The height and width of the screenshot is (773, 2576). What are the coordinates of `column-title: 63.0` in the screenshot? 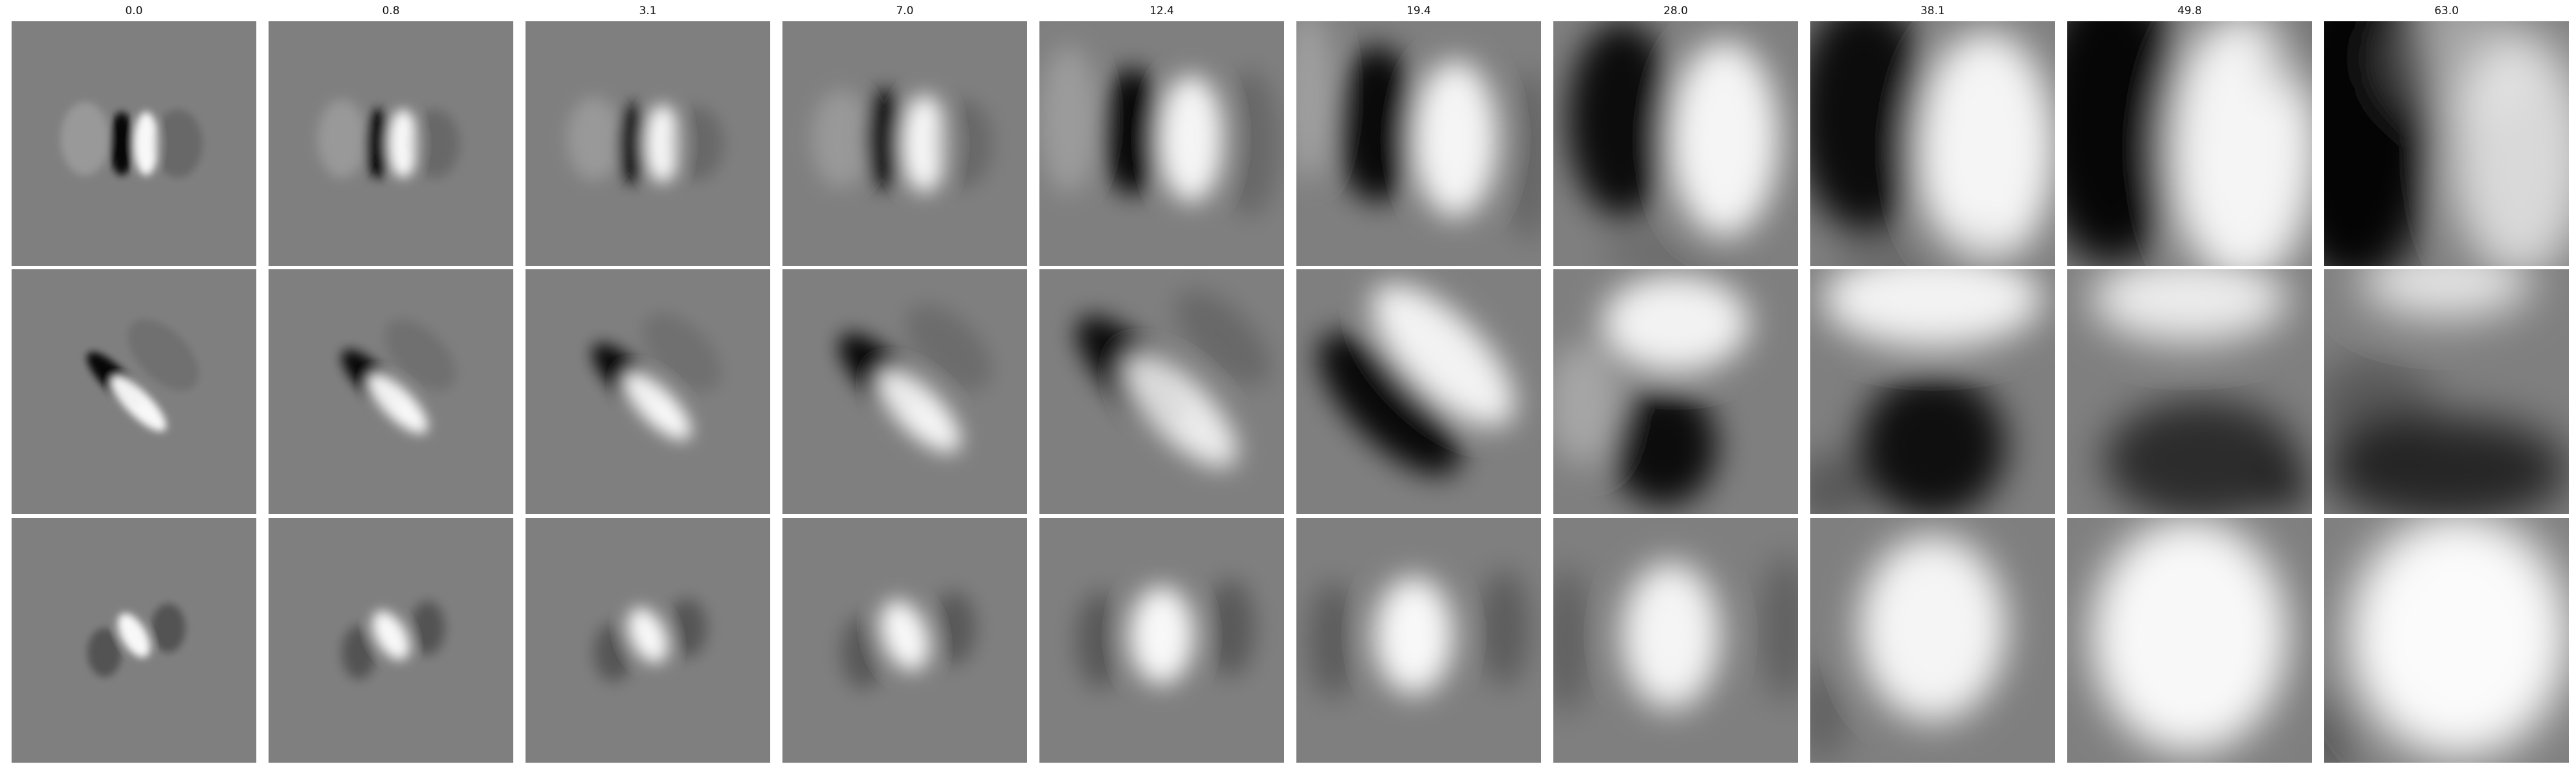 It's located at (2446, 11).